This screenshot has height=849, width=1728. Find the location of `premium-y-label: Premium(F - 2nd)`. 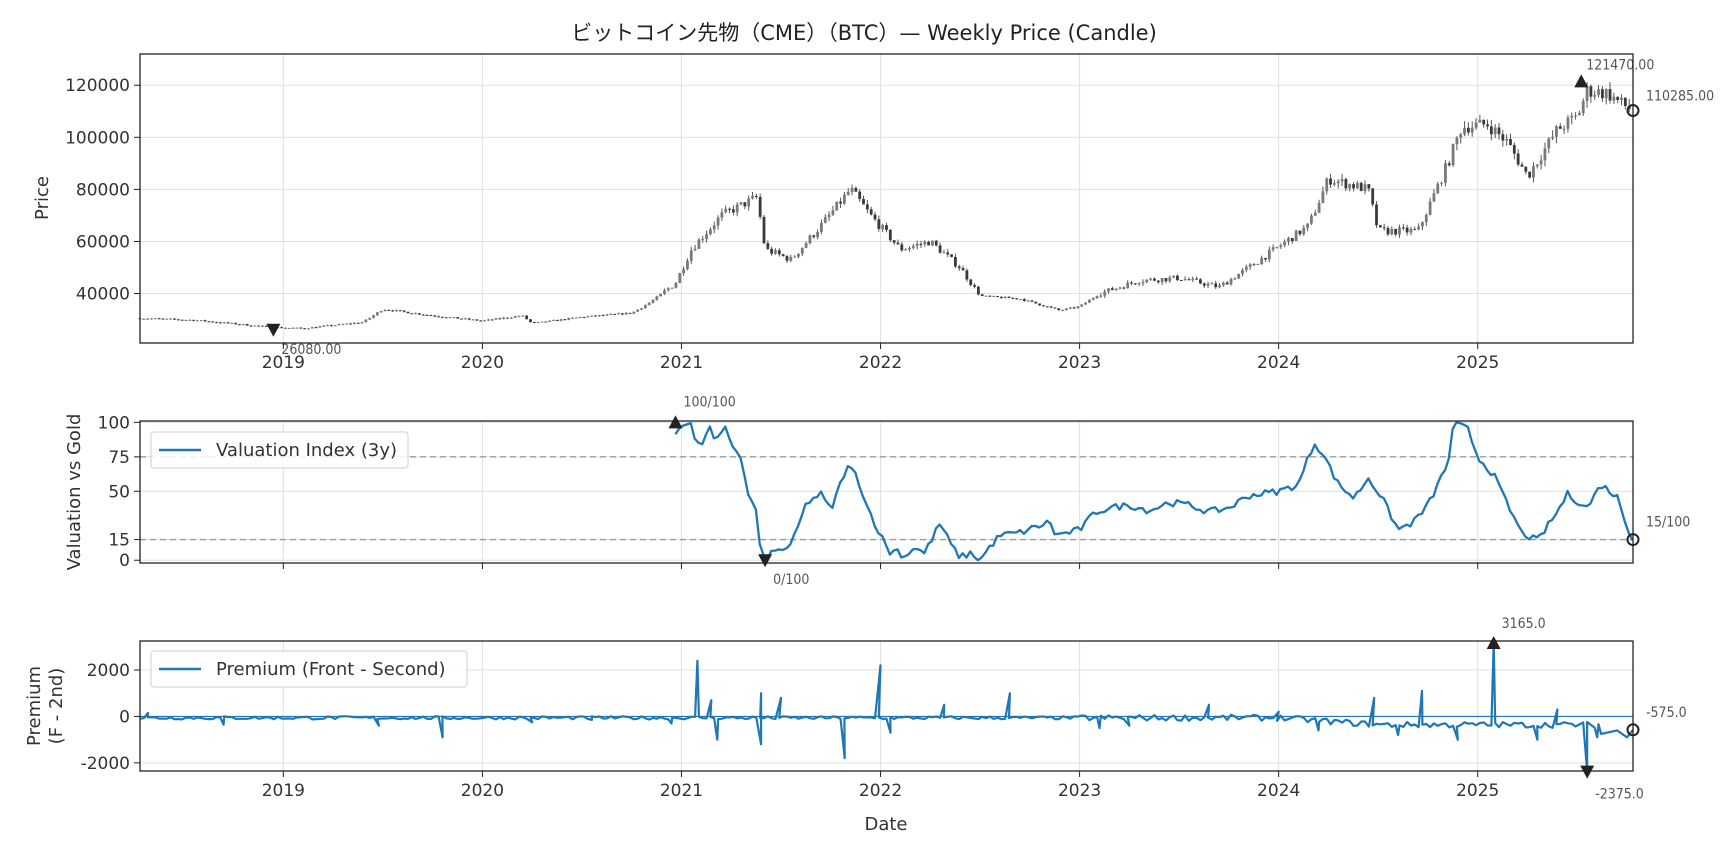

premium-y-label: Premium(F - 2nd) is located at coordinates (45, 706).